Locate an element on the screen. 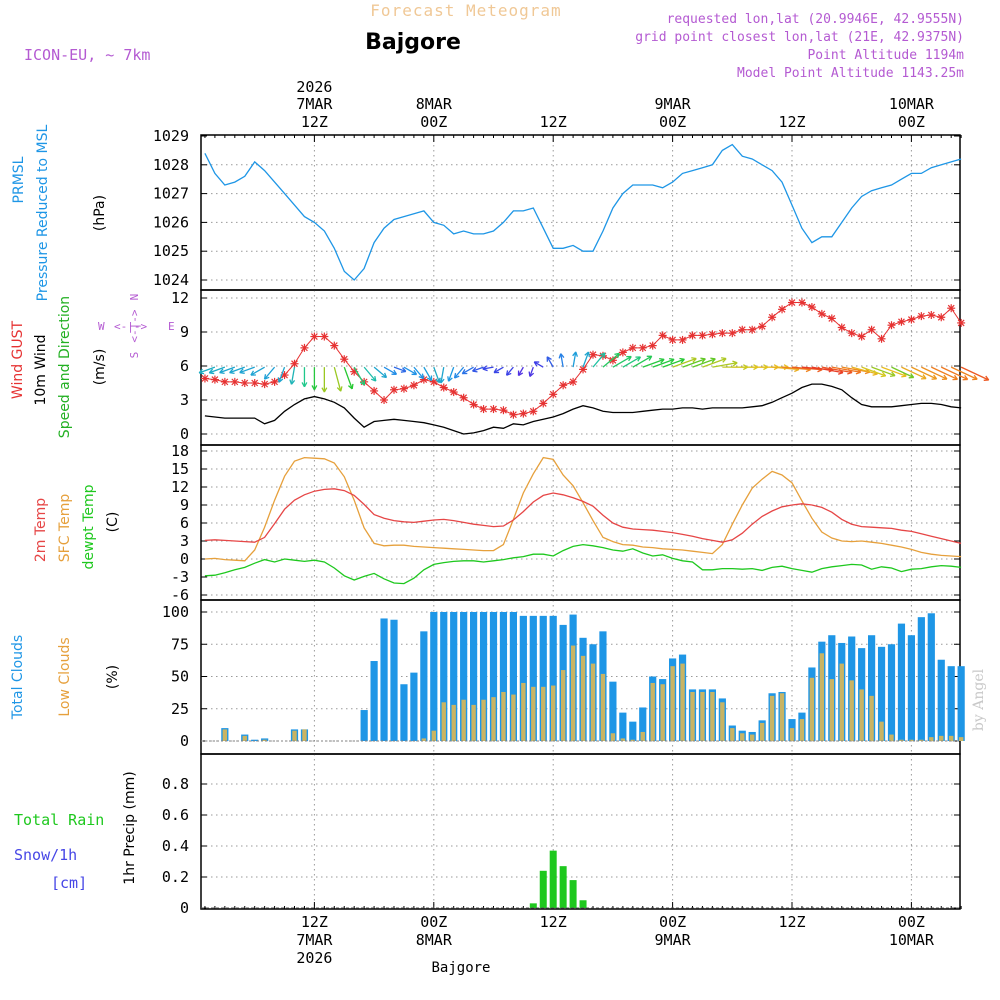 The height and width of the screenshot is (1000, 1000). top-hour-label: 00Z is located at coordinates (672, 122).